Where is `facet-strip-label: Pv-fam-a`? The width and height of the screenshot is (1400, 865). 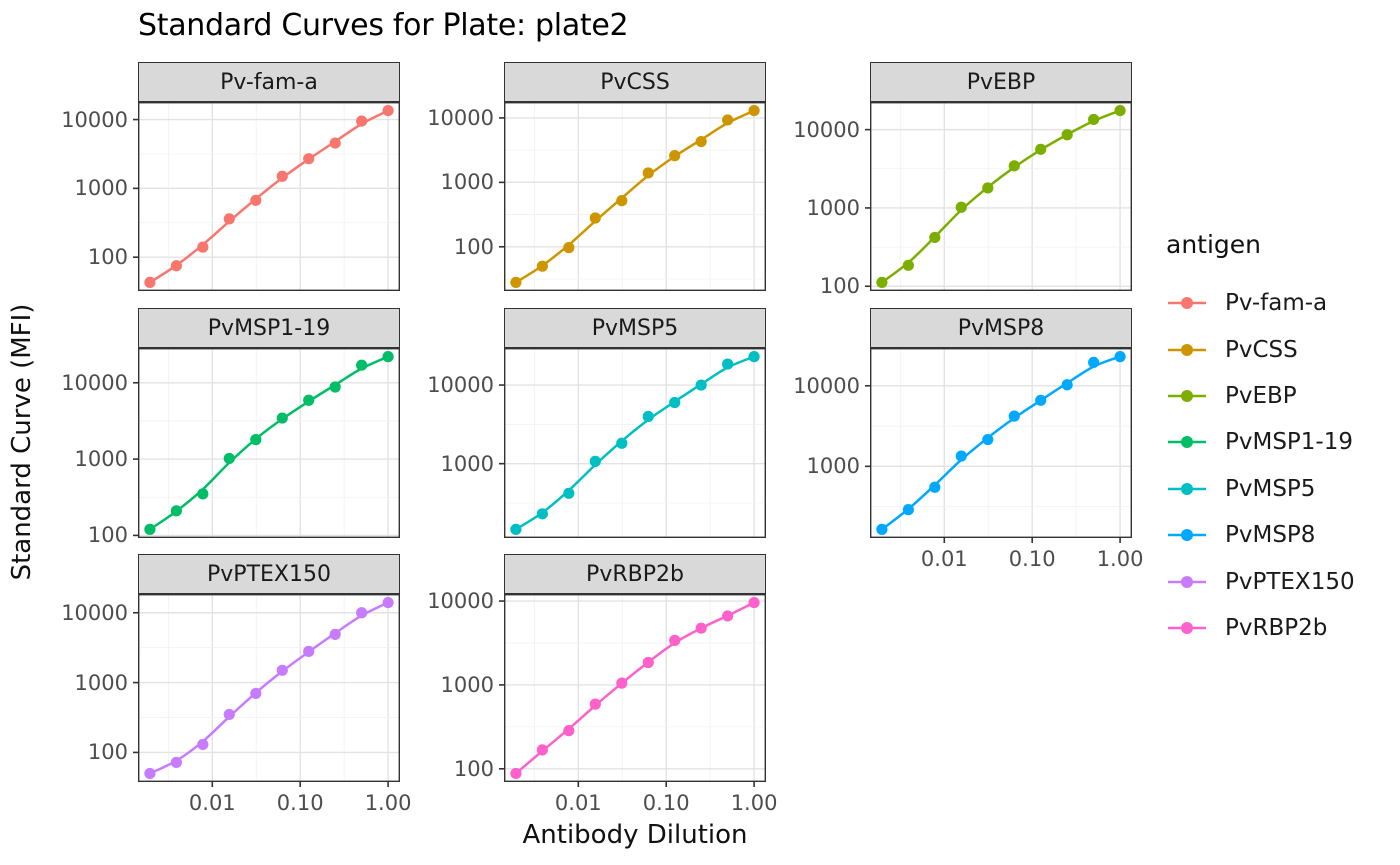 facet-strip-label: Pv-fam-a is located at coordinates (269, 82).